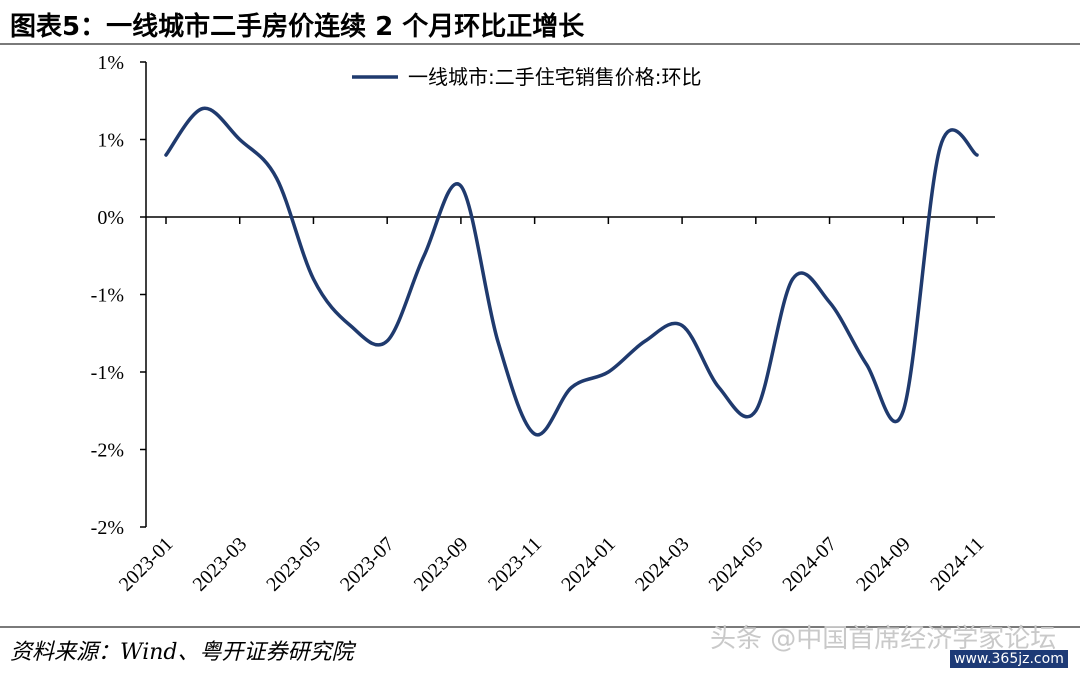 This screenshot has width=1080, height=675. I want to click on x-tick-label: 2023-03, so click(220, 564).